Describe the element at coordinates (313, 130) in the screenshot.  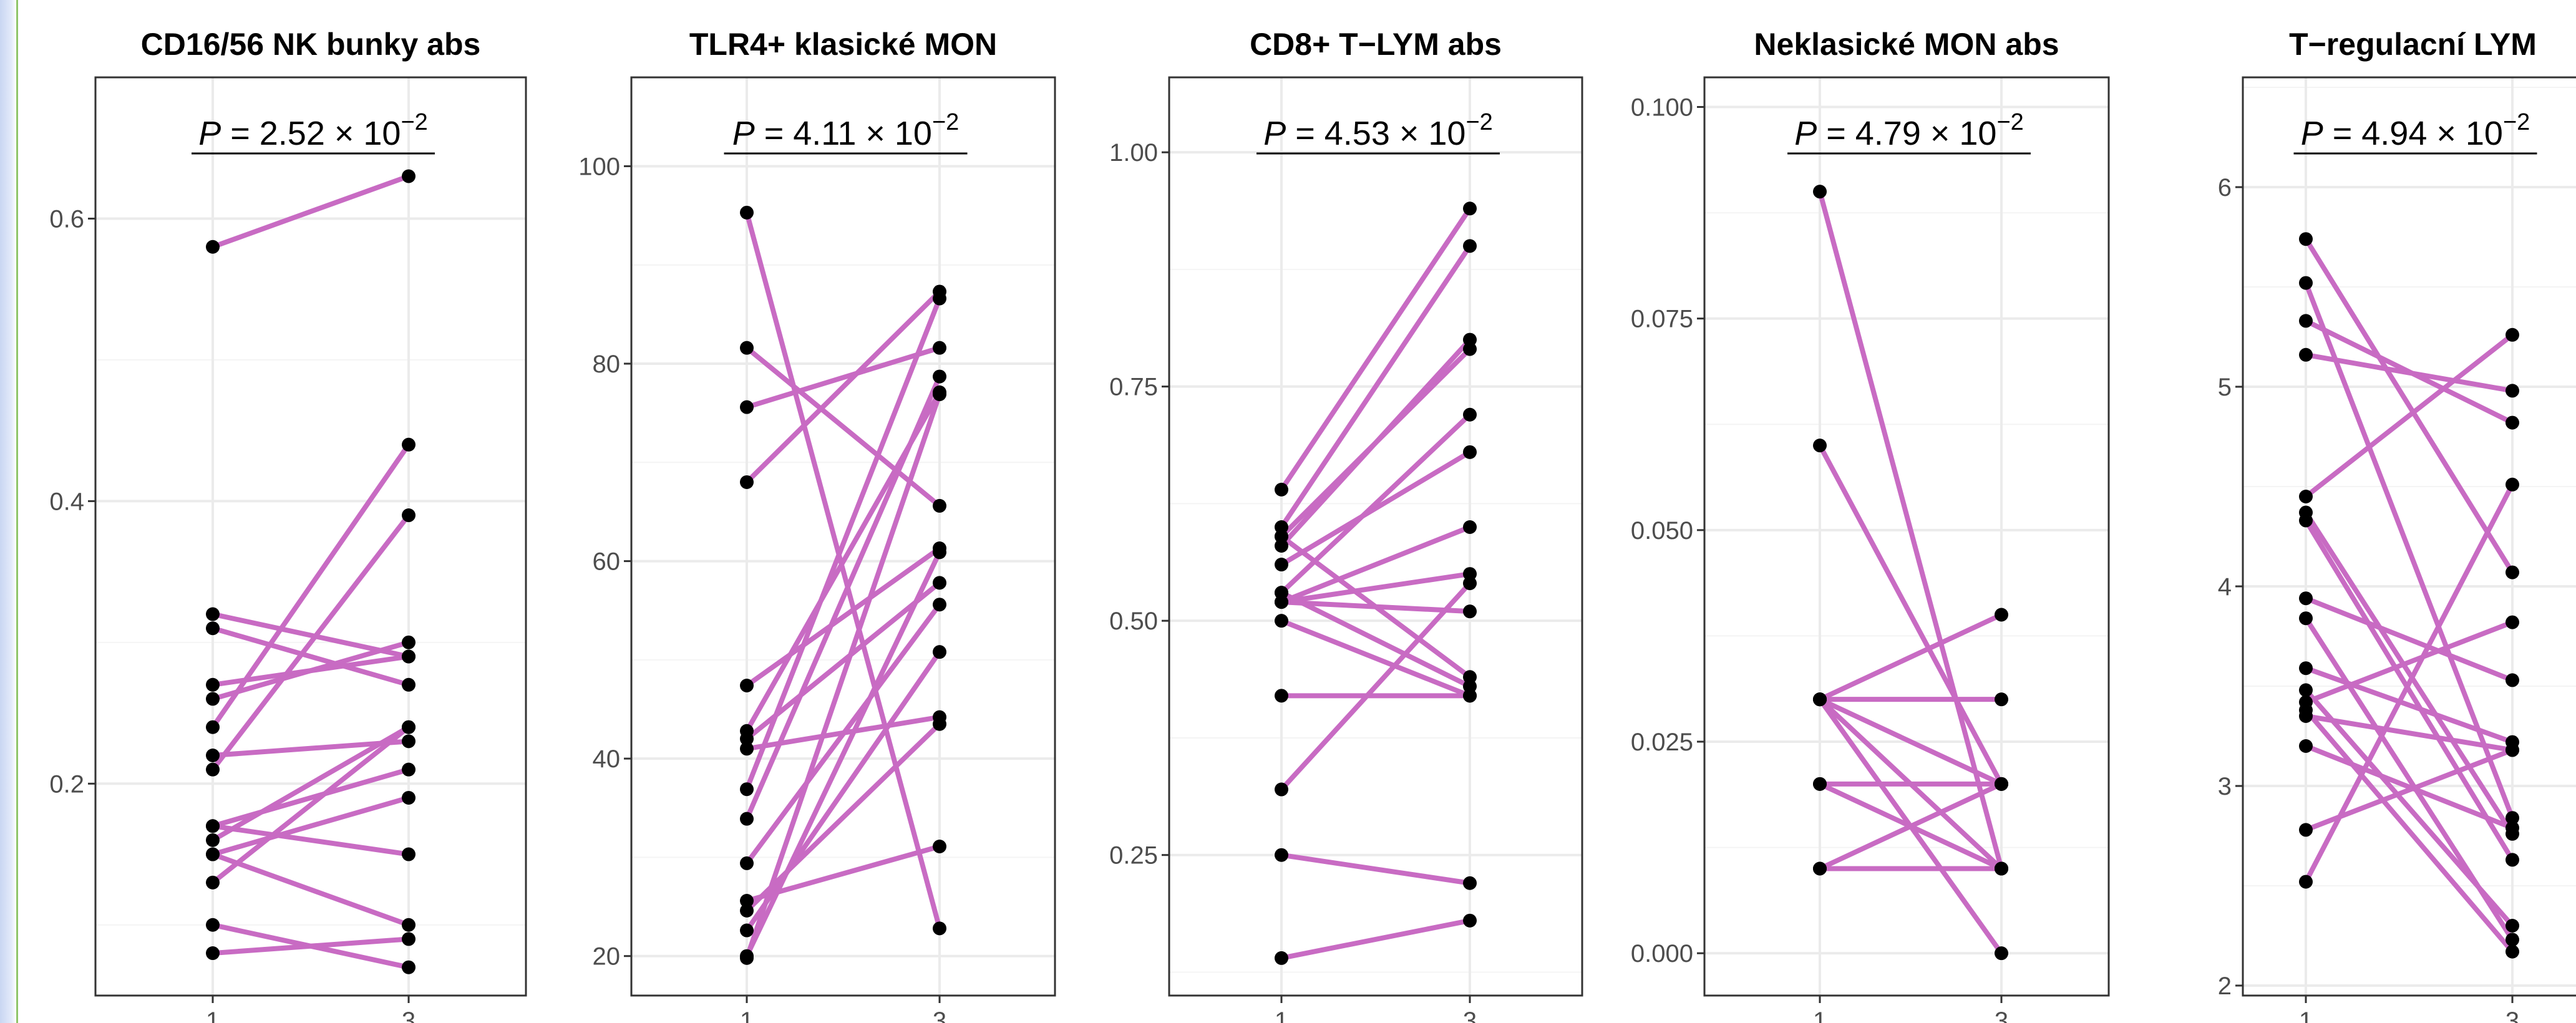
I see `p-value-label: P = 2.52 × 10−2` at that location.